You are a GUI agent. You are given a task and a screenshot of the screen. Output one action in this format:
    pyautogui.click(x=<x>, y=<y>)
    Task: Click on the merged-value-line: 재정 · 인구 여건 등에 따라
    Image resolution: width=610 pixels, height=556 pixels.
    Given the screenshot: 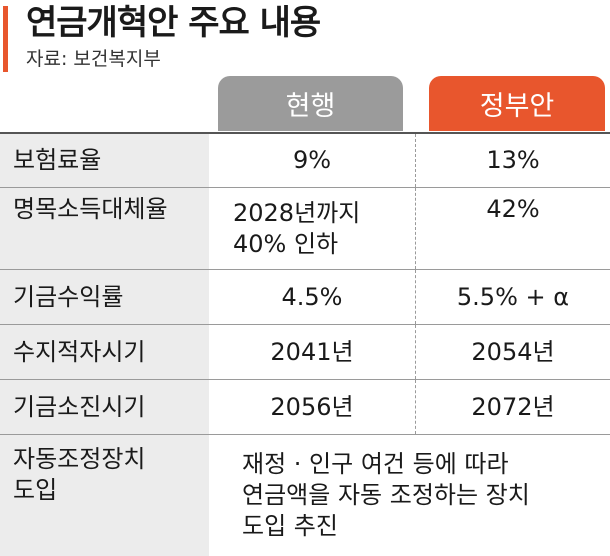 What is the action you would take?
    pyautogui.click(x=375, y=464)
    